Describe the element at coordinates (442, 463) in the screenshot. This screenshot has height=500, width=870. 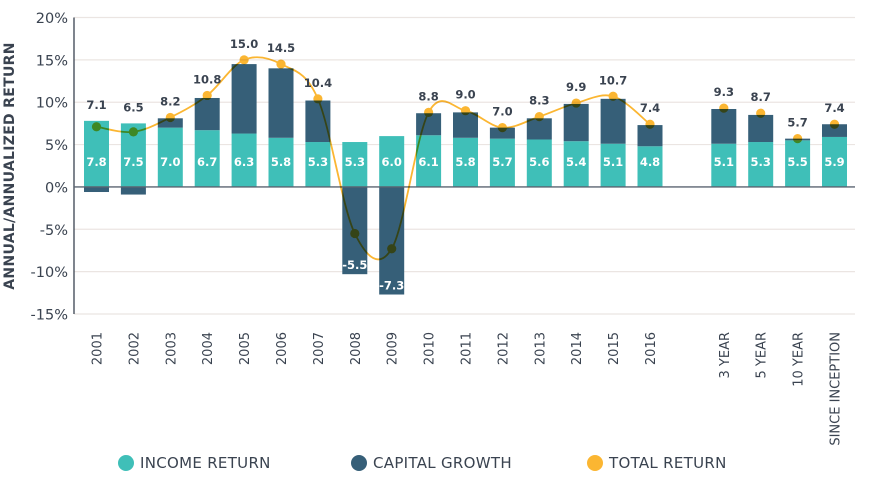
I see `legend-label: CAPITAL GROWTH` at that location.